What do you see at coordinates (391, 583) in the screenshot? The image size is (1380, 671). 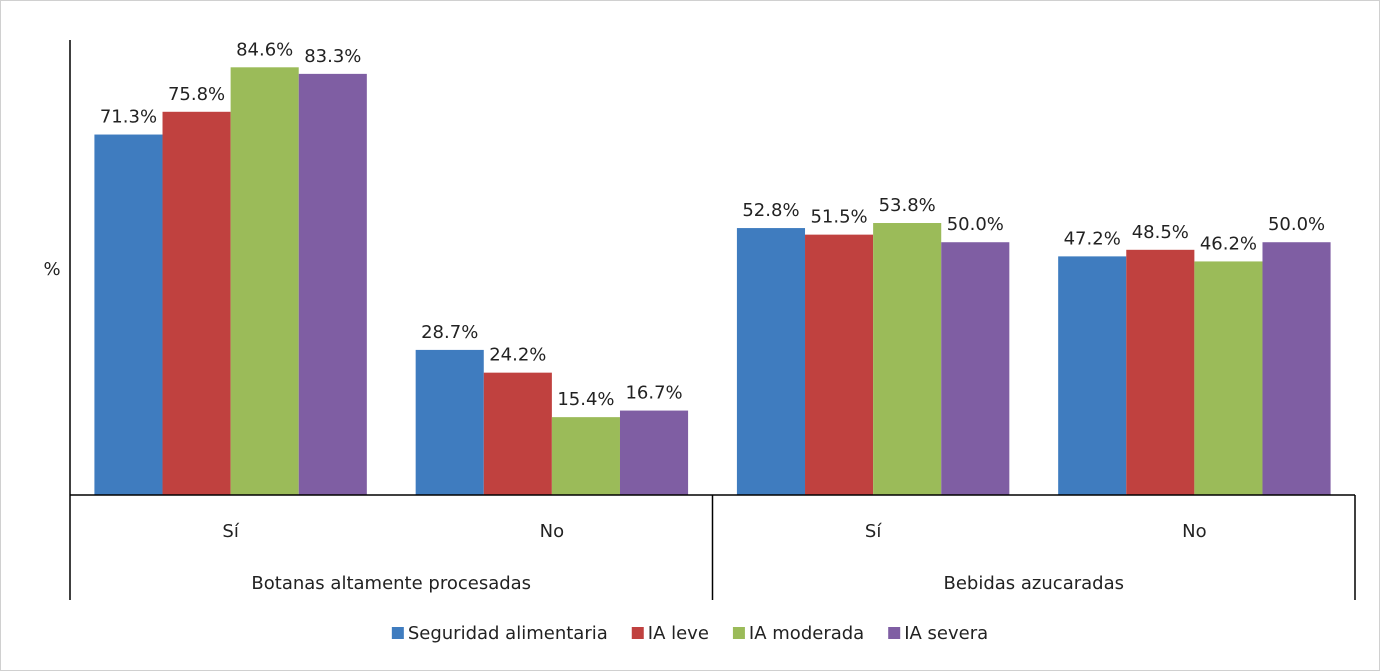 I see `group-label: Botanas altamente procesadas` at bounding box center [391, 583].